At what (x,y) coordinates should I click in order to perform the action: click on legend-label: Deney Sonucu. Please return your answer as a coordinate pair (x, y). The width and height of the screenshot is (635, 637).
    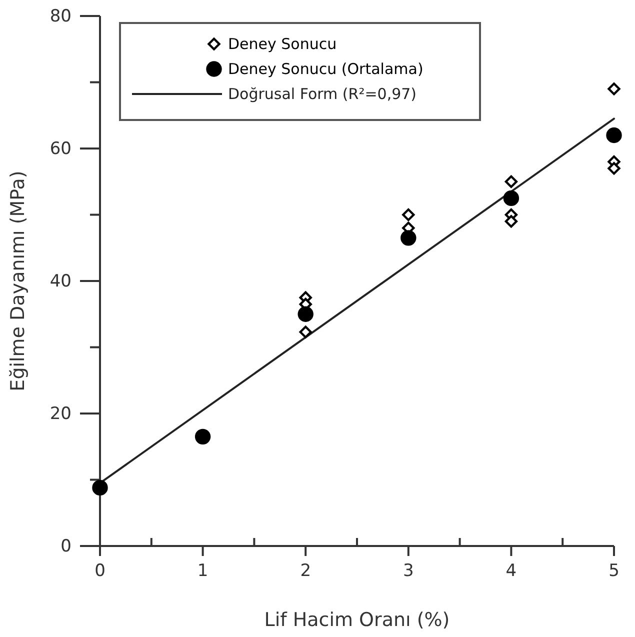
    Looking at the image, I should click on (282, 44).